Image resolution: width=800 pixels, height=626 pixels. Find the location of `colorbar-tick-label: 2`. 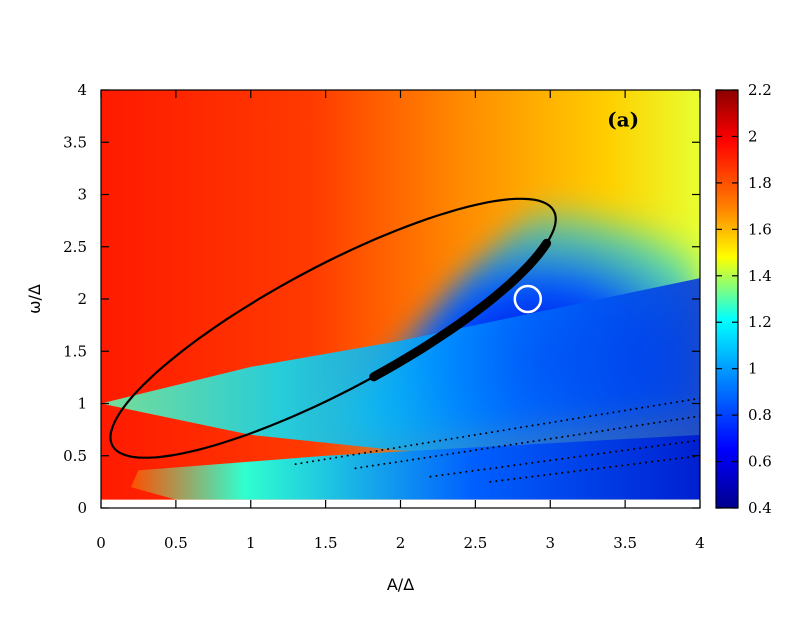

colorbar-tick-label: 2 is located at coordinates (753, 136).